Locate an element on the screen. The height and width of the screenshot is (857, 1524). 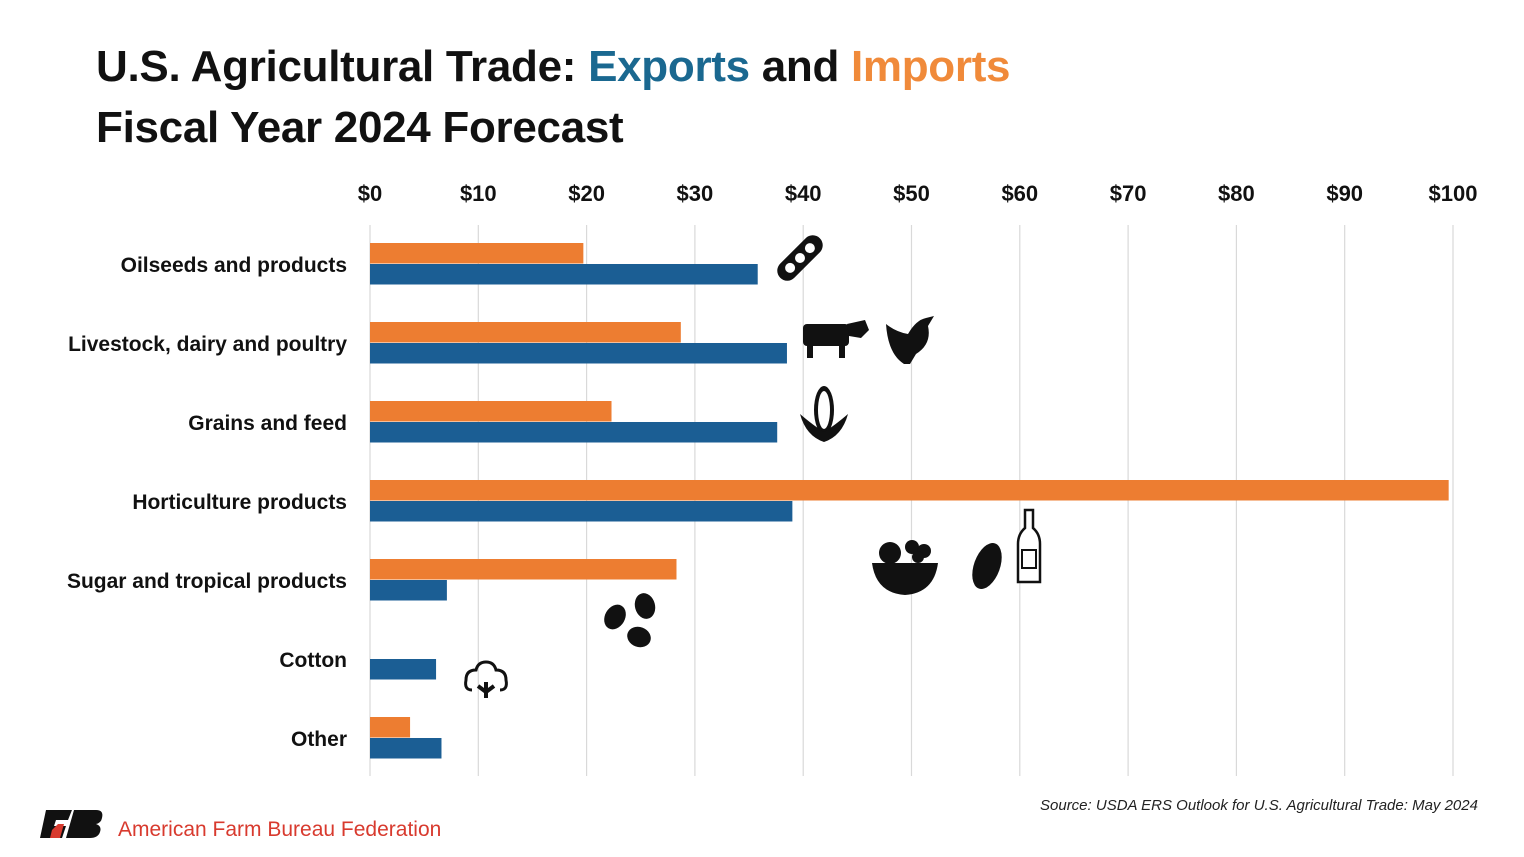
x-tick-label: $60 is located at coordinates (1019, 193).